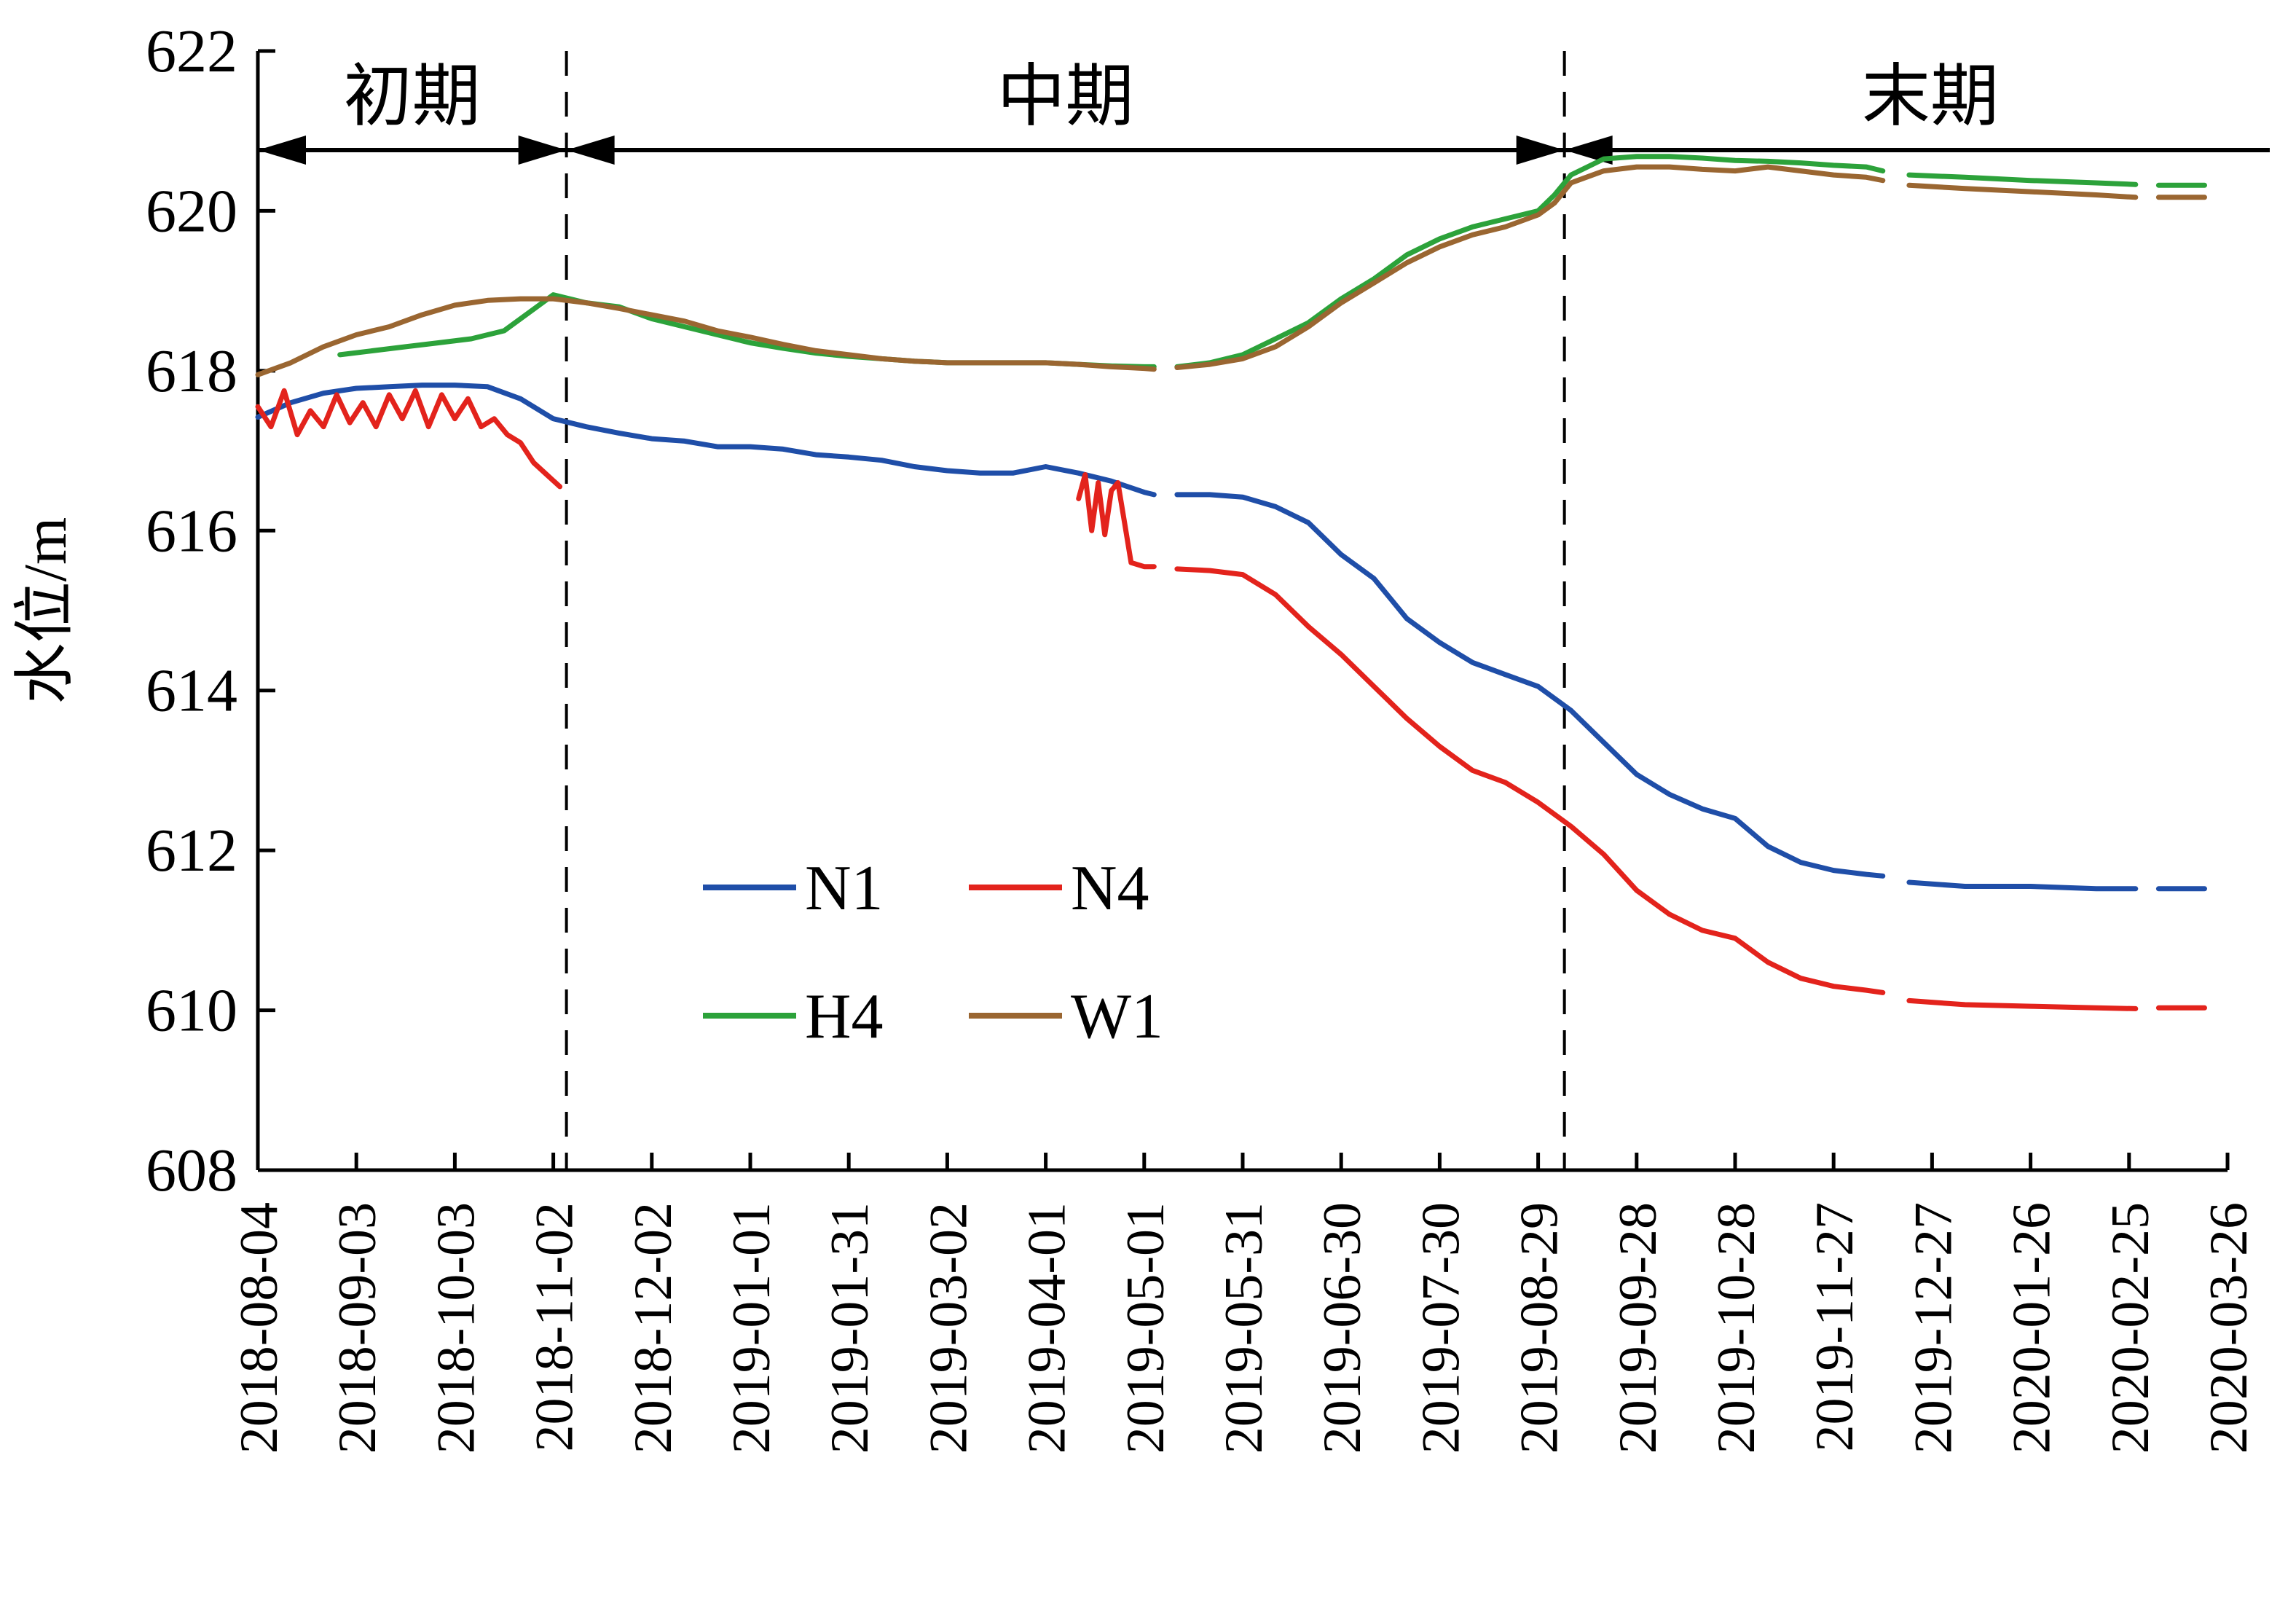  I want to click on x-tick-label: 2020-03-26, so click(2229, 1328).